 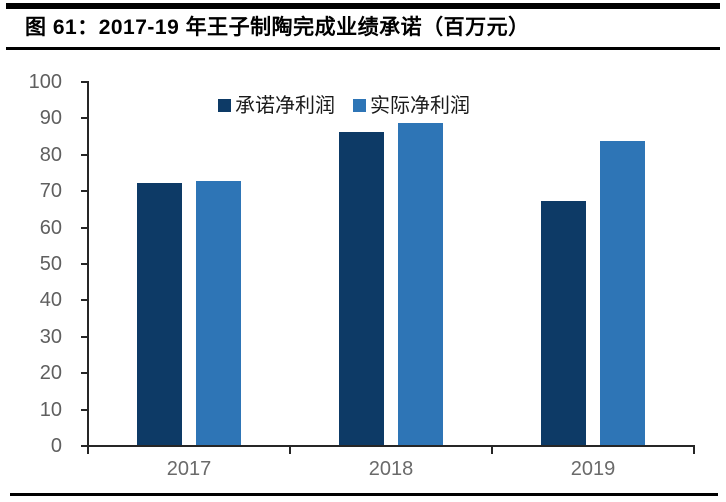 I want to click on y-axis-label: 80, so click(x=50, y=154).